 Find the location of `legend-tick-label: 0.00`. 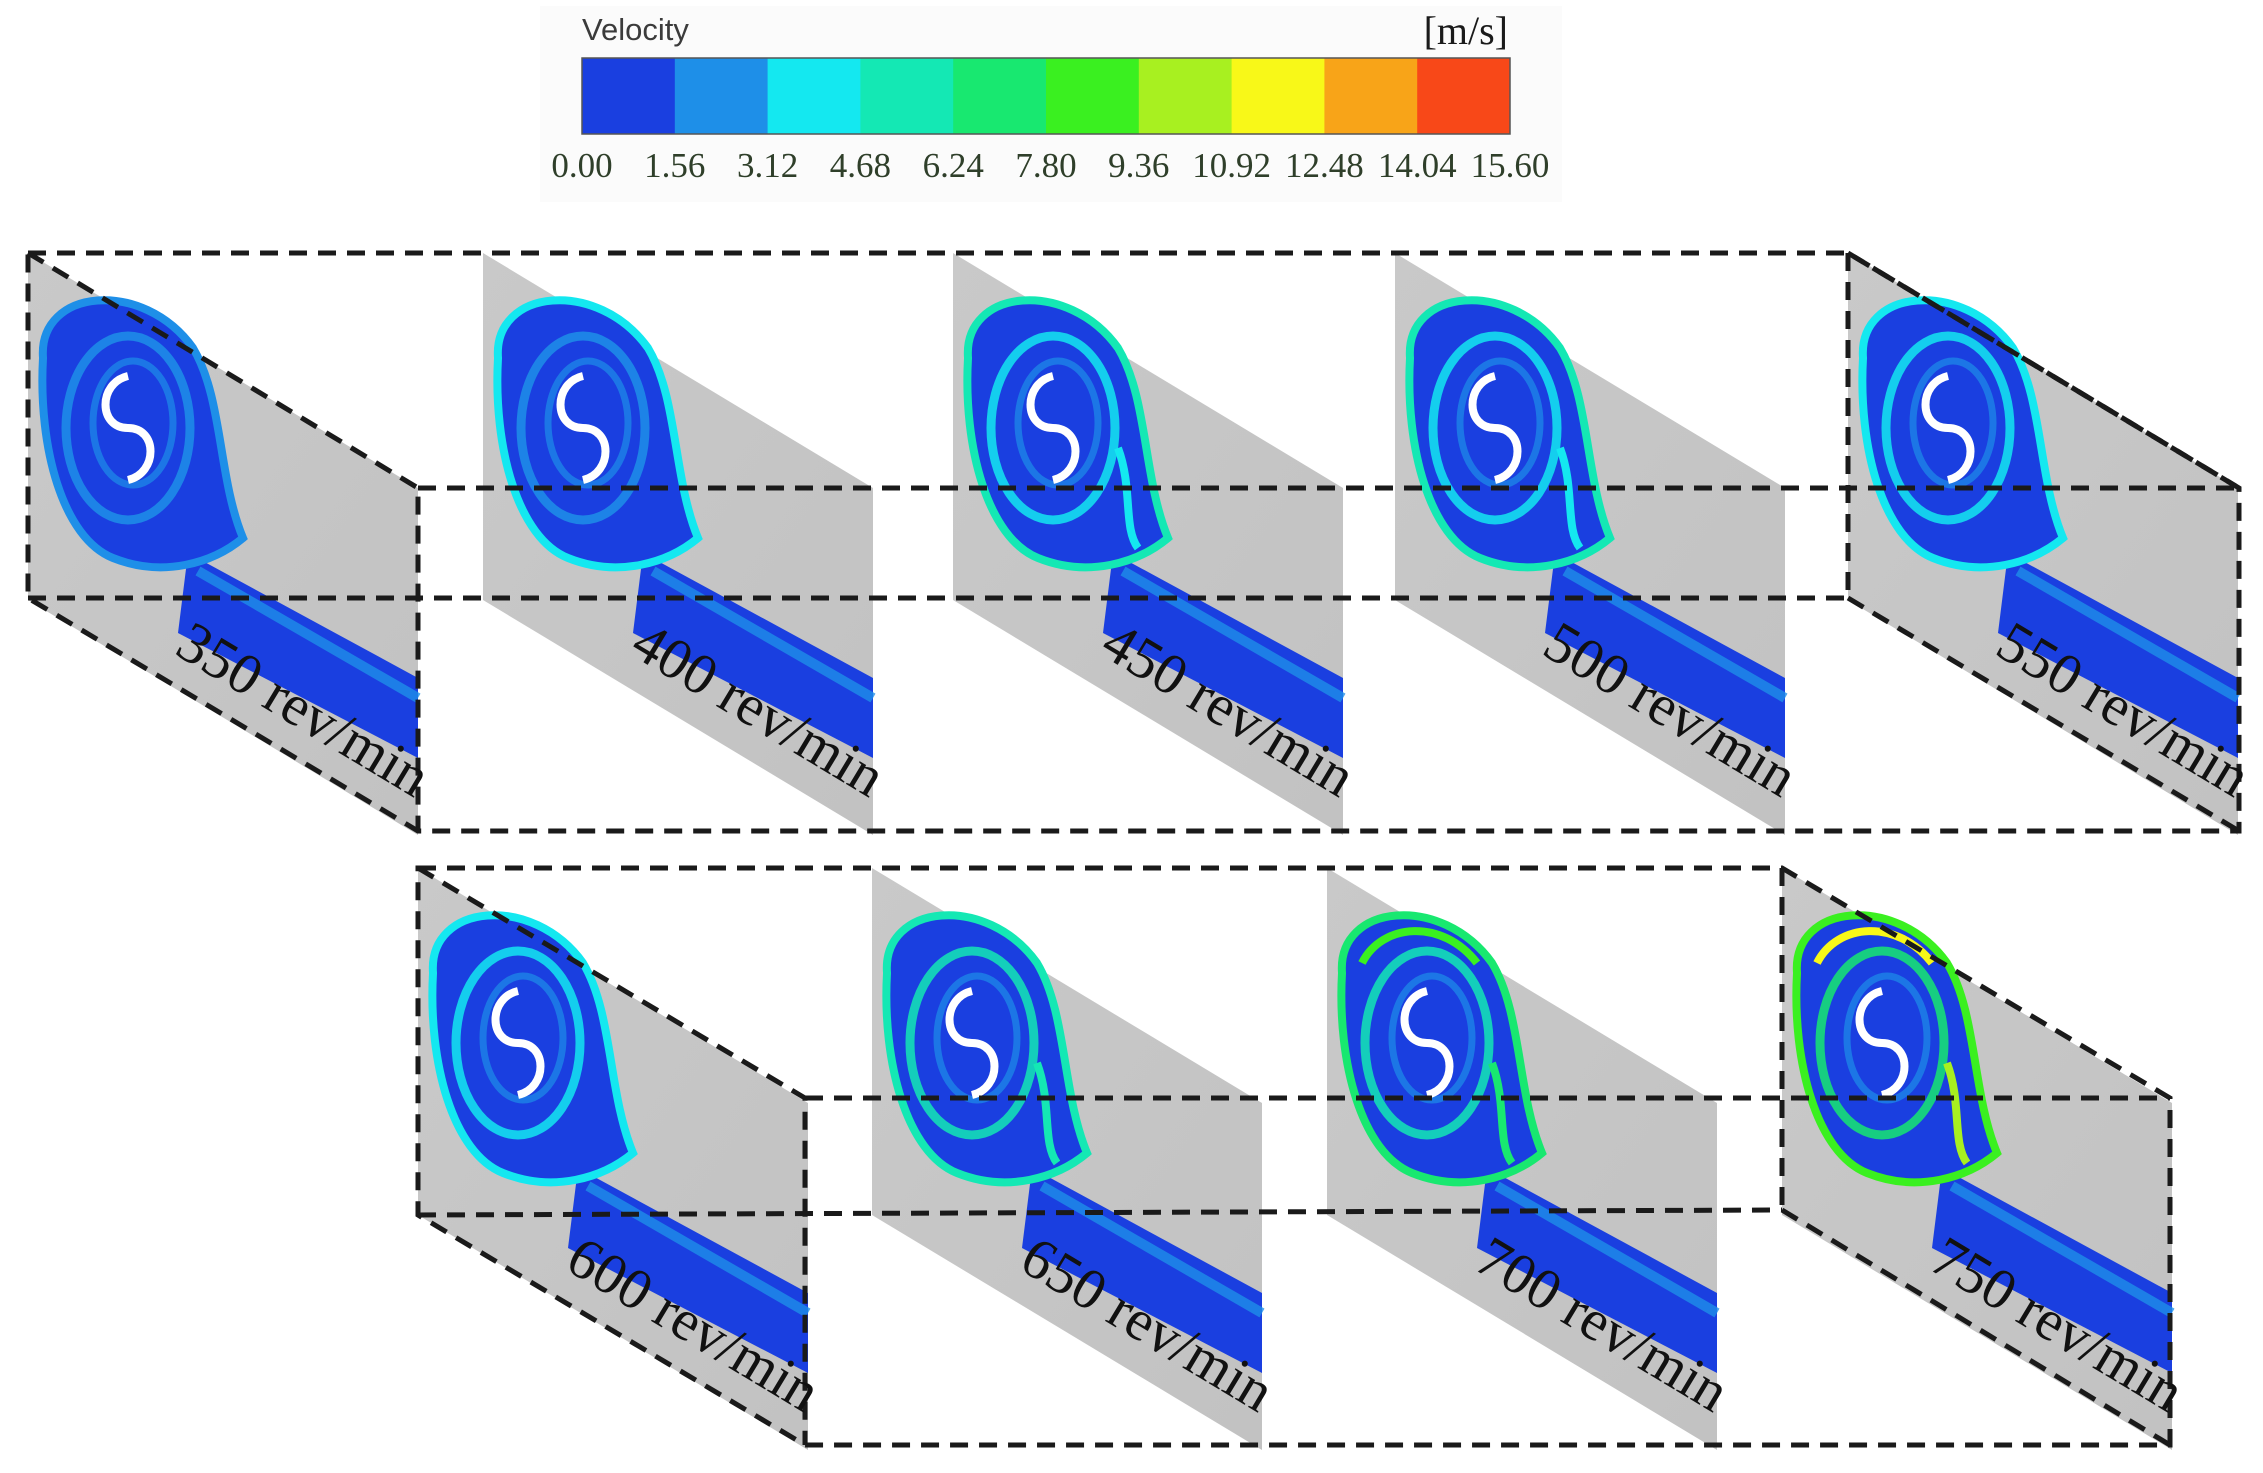

legend-tick-label: 0.00 is located at coordinates (581, 165).